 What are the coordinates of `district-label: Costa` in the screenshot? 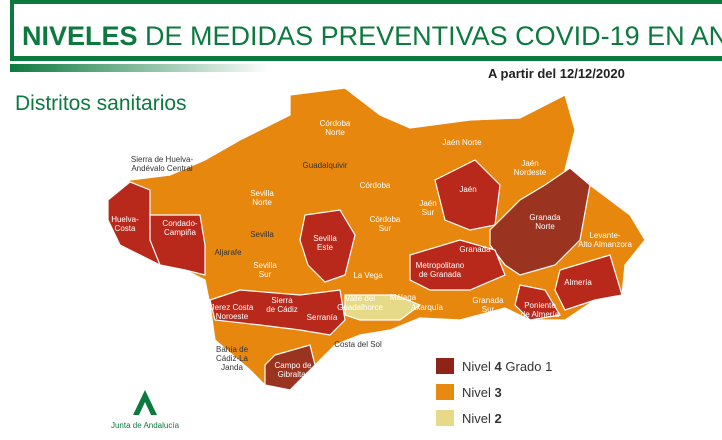 It's located at (125, 228).